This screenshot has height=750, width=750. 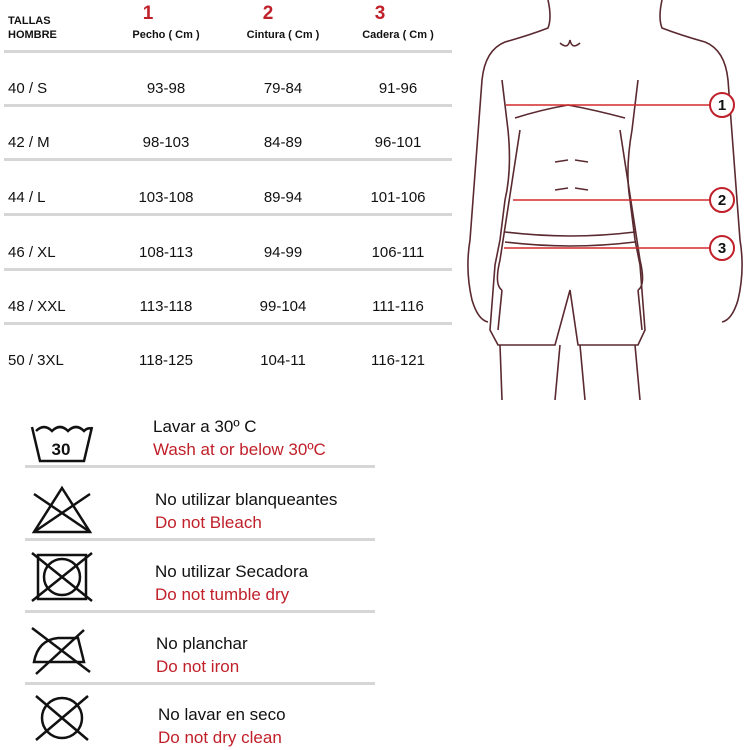 I want to click on title-line: HOMBRE, so click(x=32, y=35).